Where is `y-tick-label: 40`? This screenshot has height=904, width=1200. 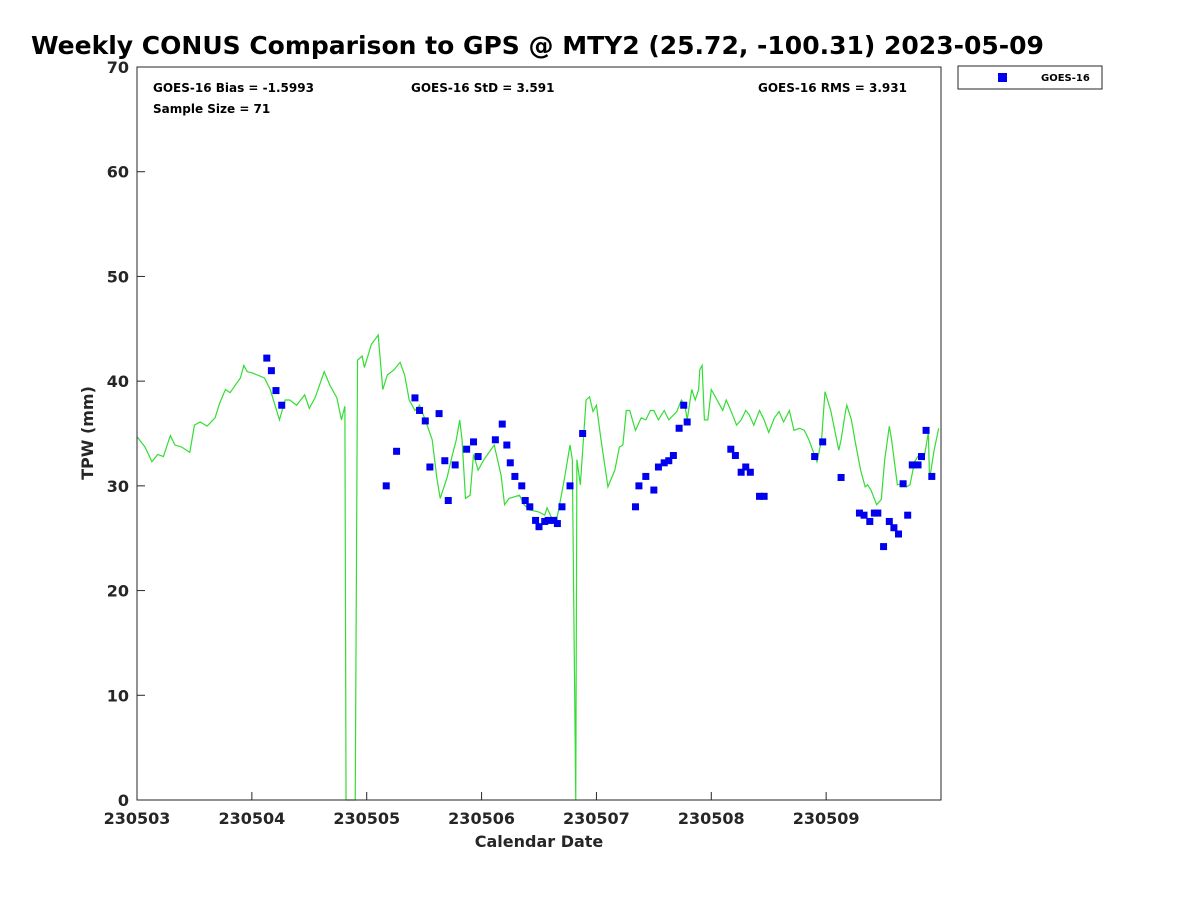
y-tick-label: 40 is located at coordinates (118, 381).